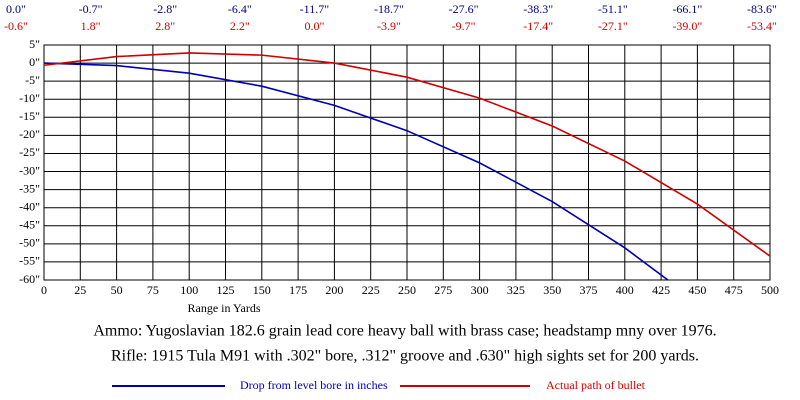 This screenshot has height=400, width=800. Describe the element at coordinates (625, 290) in the screenshot. I see `x-tick-label: 400` at that location.